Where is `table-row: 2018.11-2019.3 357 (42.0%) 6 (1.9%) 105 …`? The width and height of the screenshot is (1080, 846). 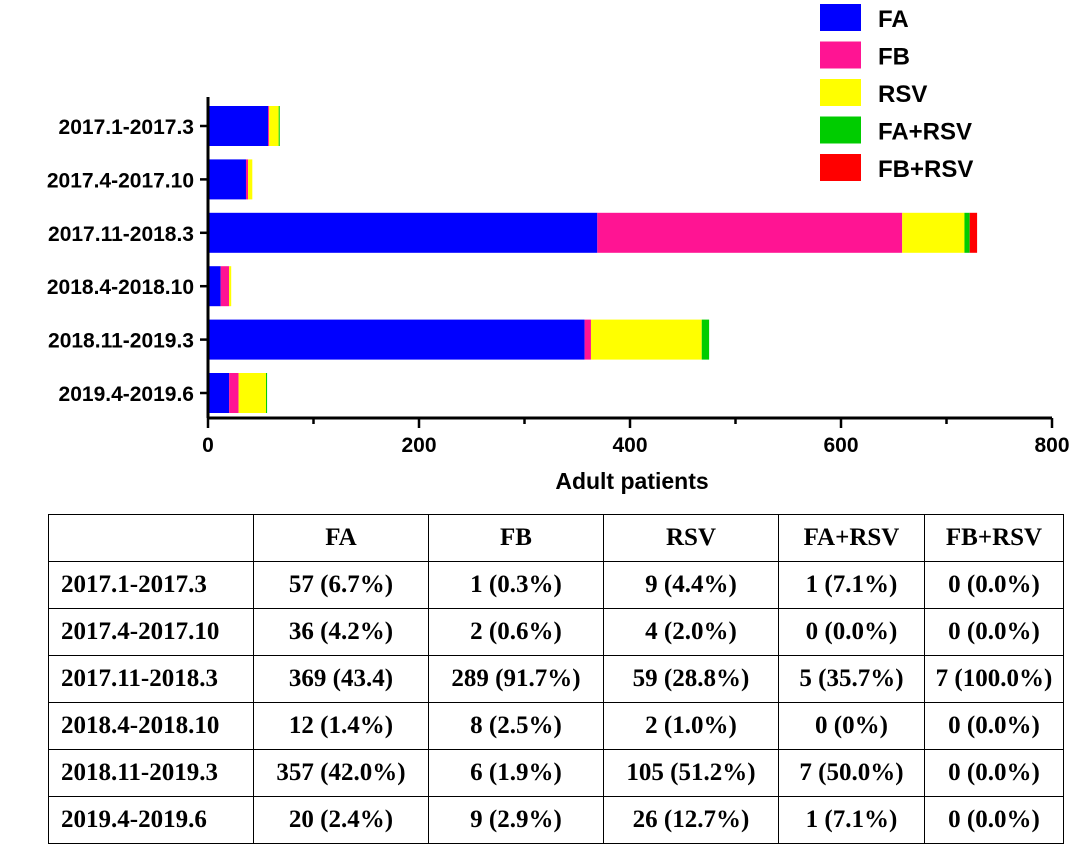
table-row: 2018.11-2019.3 357 (42.0%) 6 (1.9%) 105 … is located at coordinates (556, 773).